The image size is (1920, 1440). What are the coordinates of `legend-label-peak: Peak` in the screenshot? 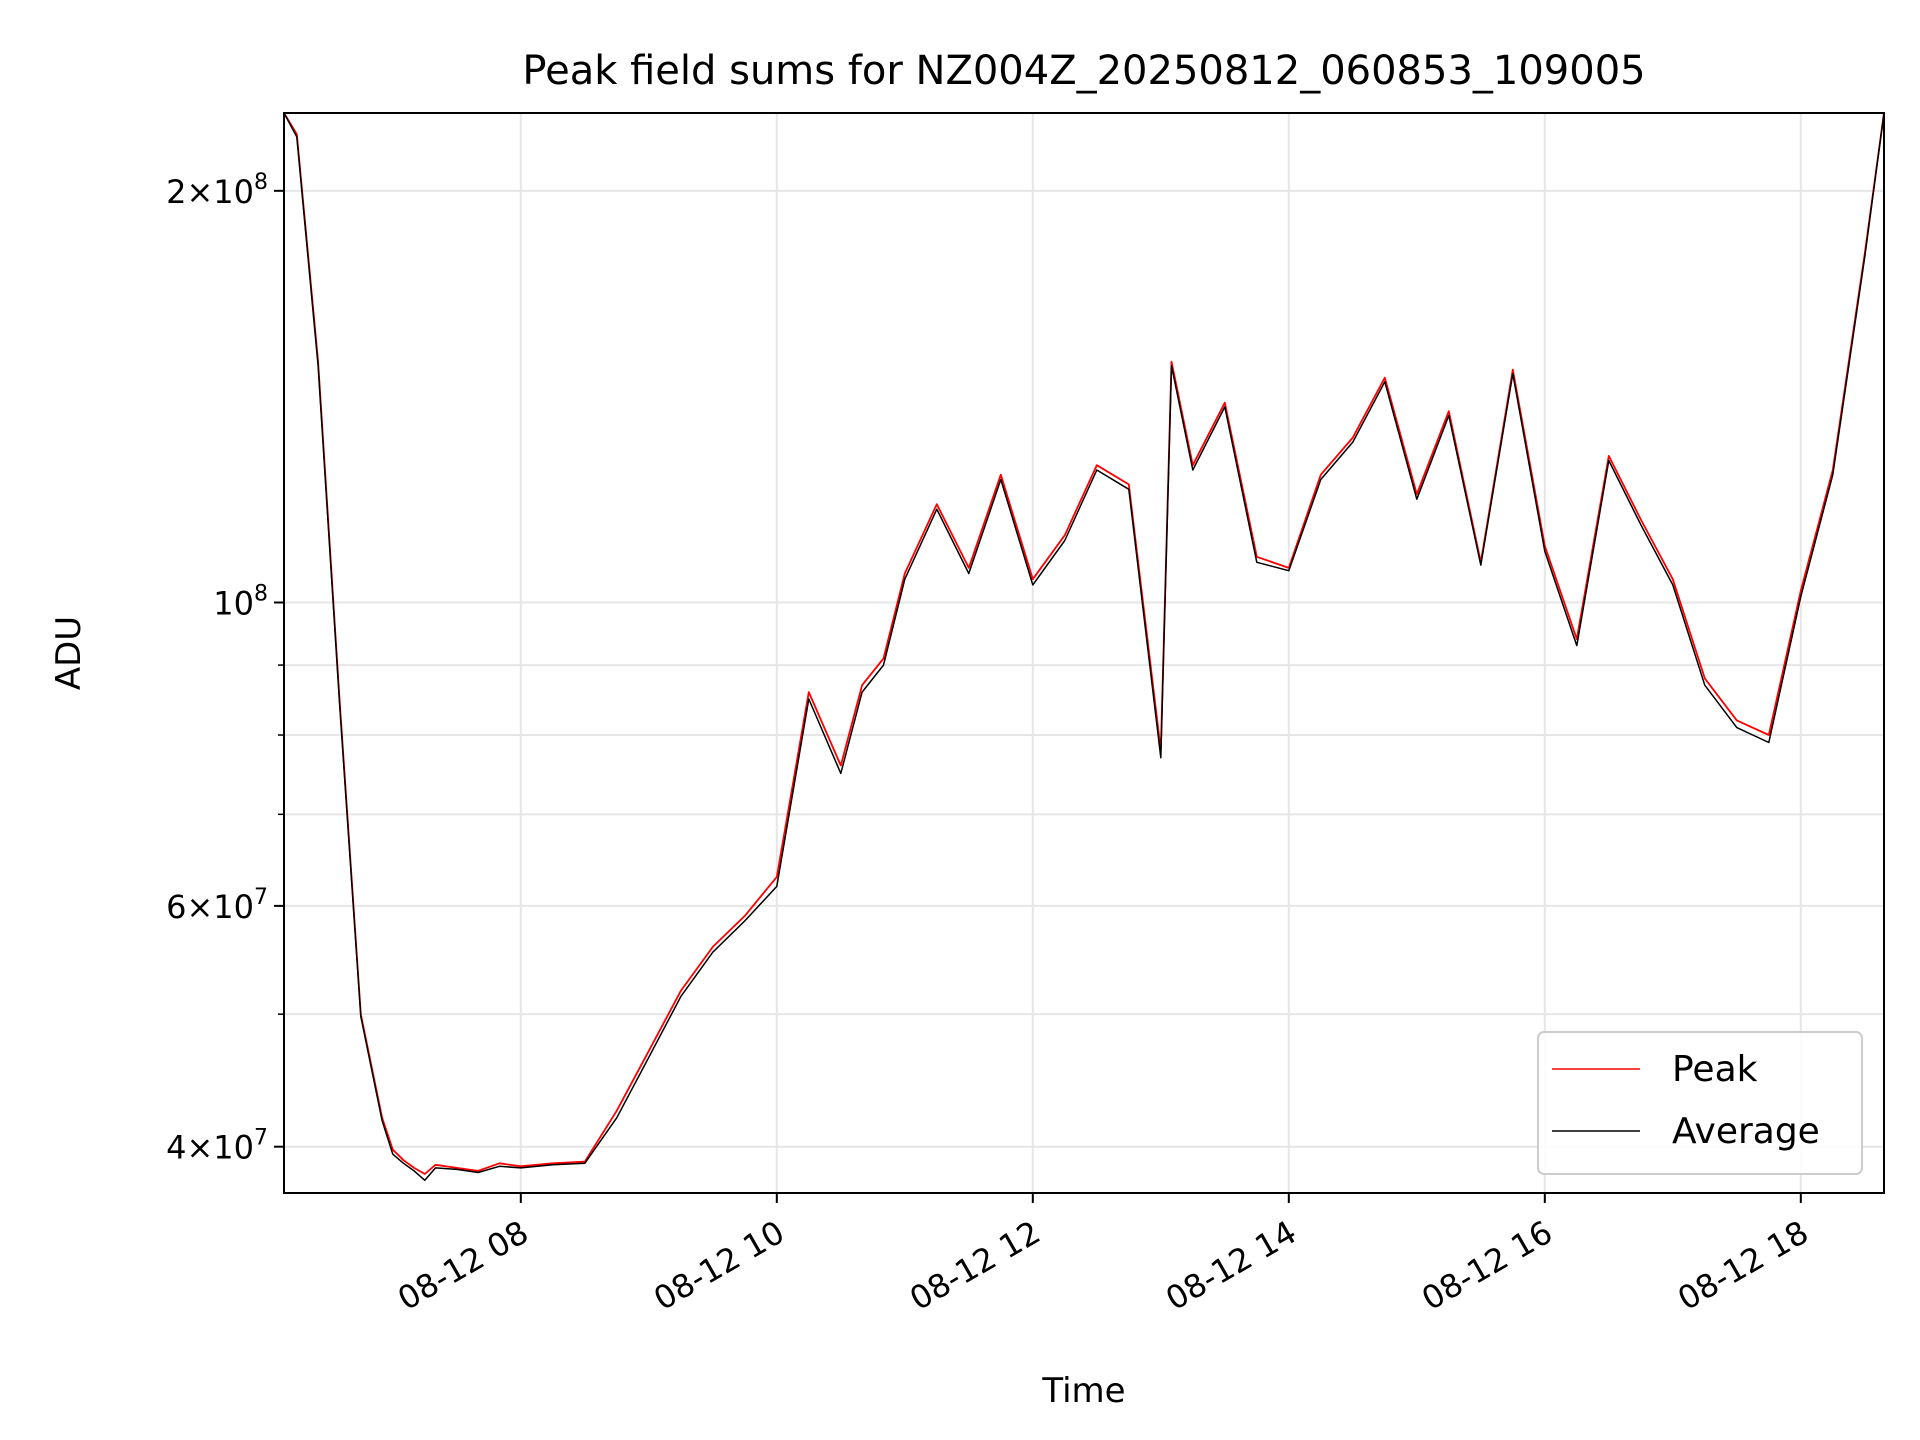 It's located at (1715, 1069).